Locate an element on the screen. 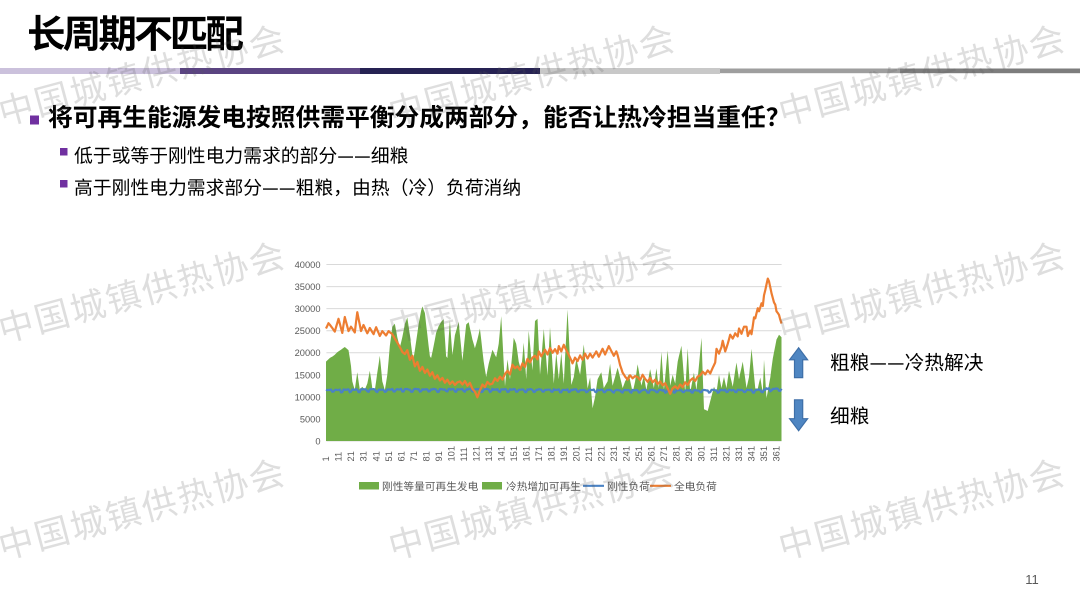 This screenshot has height=608, width=1080. svg-text: 181 is located at coordinates (552, 454).